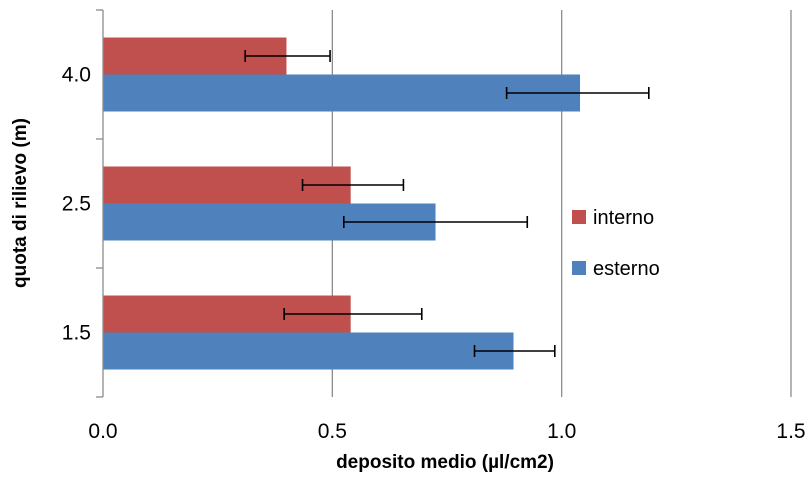 The width and height of the screenshot is (810, 486). Describe the element at coordinates (790, 431) in the screenshot. I see `x-tick-label: 1.5` at that location.